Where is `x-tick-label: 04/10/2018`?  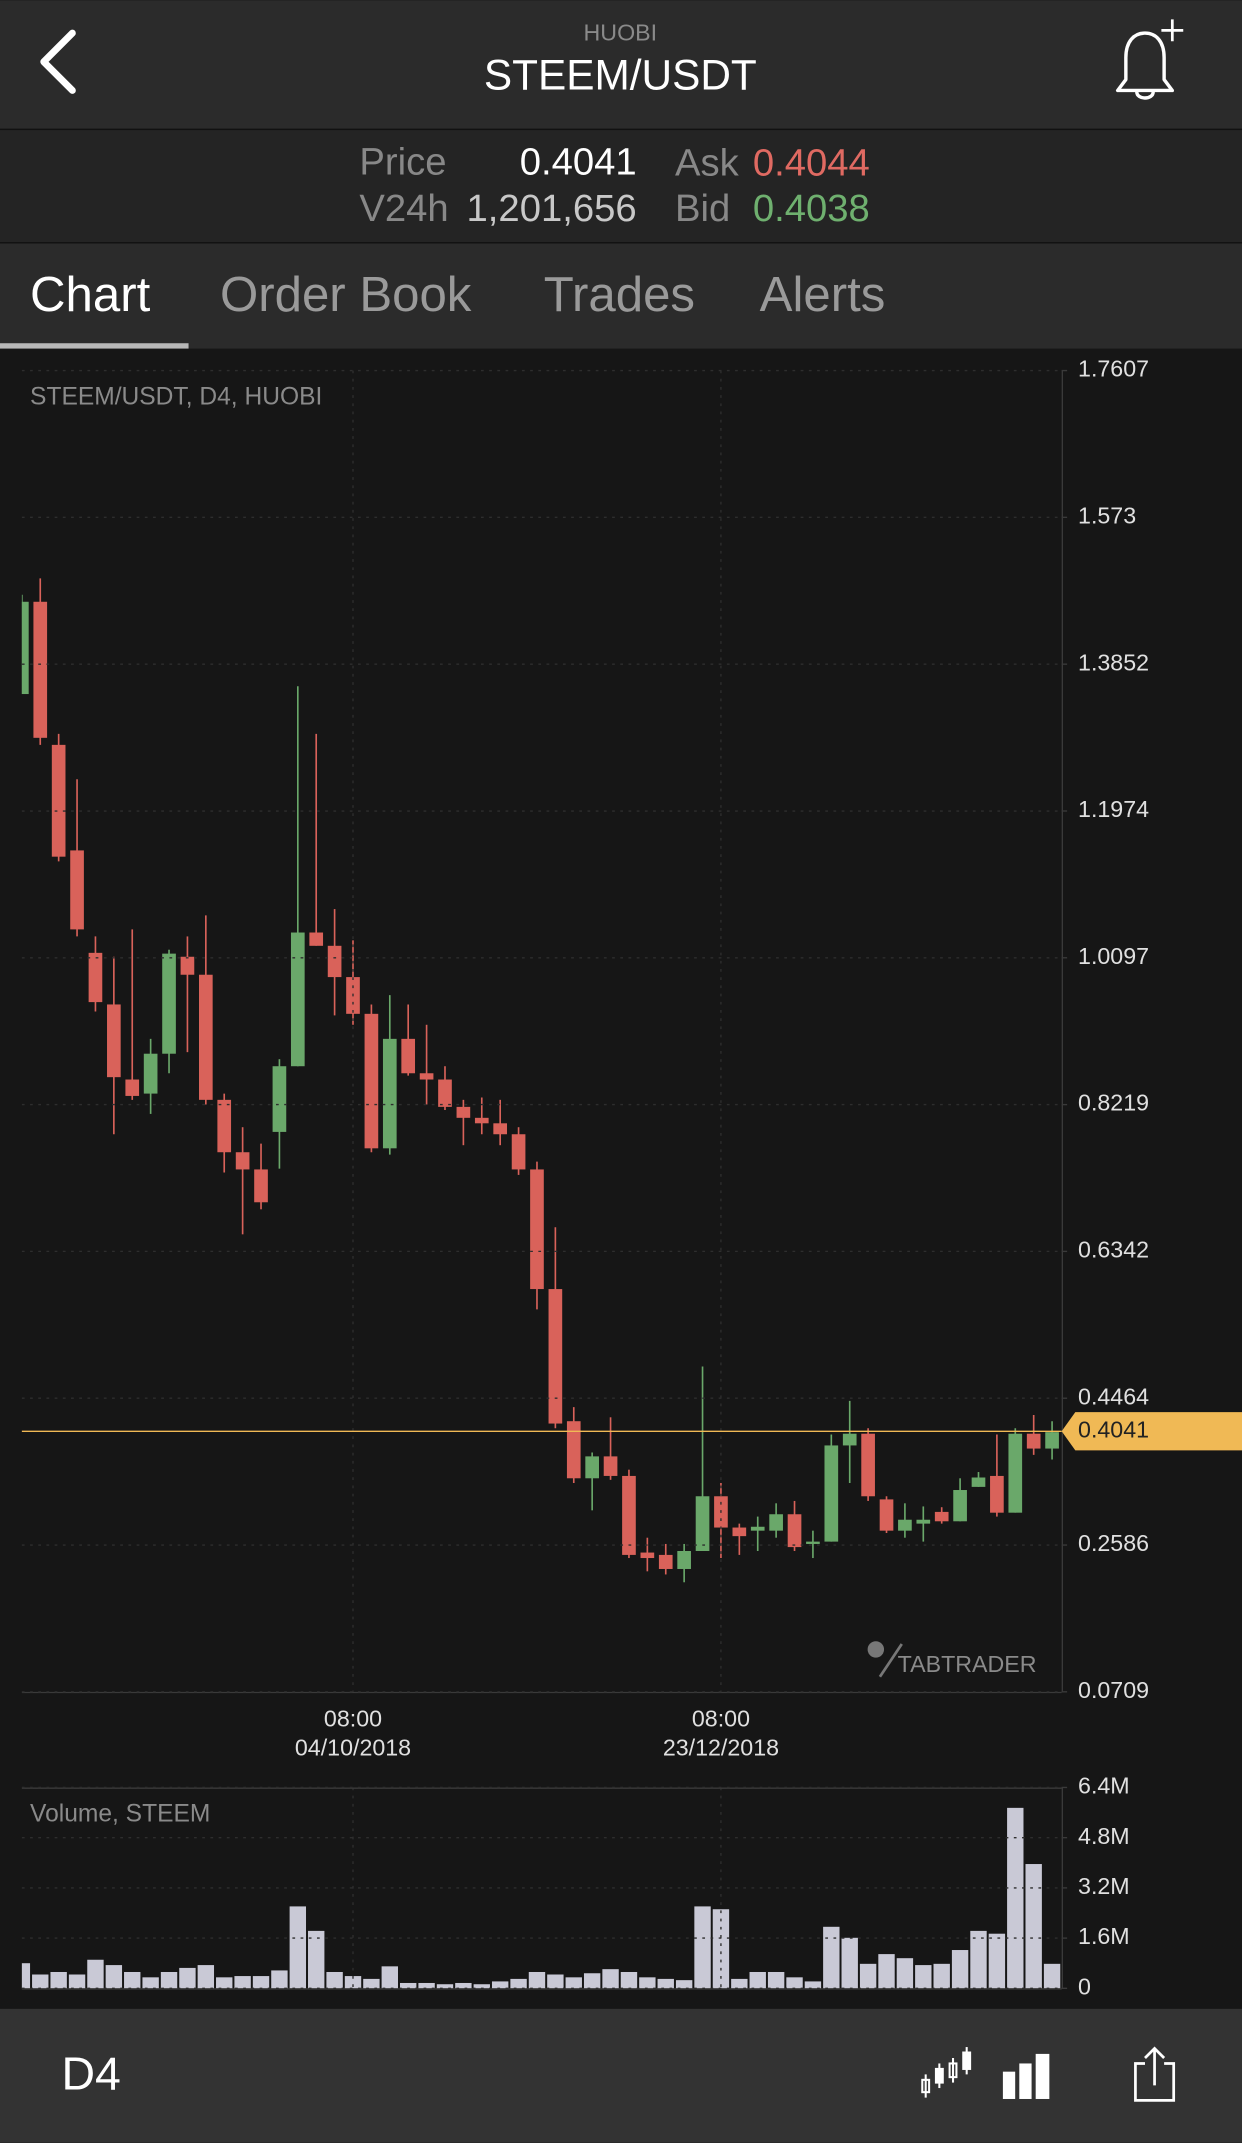
x-tick-label: 04/10/2018 is located at coordinates (353, 1747).